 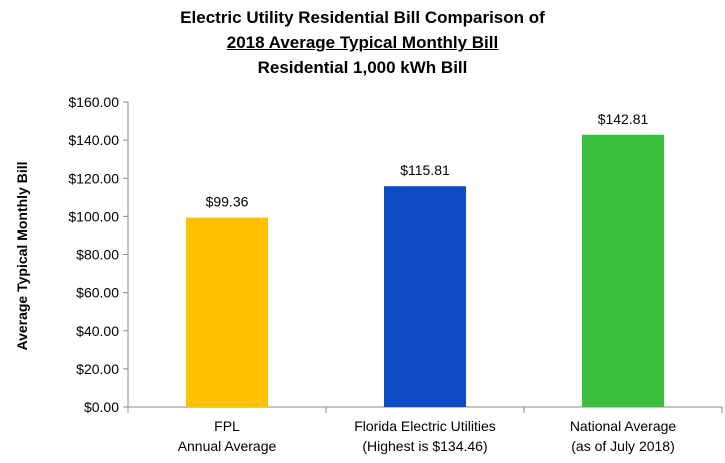 What do you see at coordinates (623, 426) in the screenshot?
I see `x-category-label: National Average` at bounding box center [623, 426].